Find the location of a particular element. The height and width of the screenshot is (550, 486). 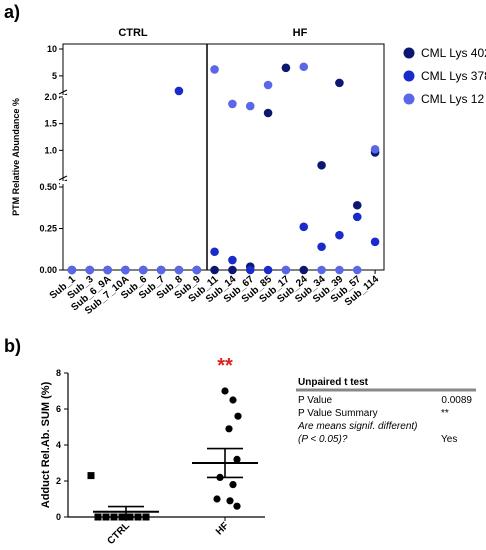

panel-b-points is located at coordinates (172, 454).